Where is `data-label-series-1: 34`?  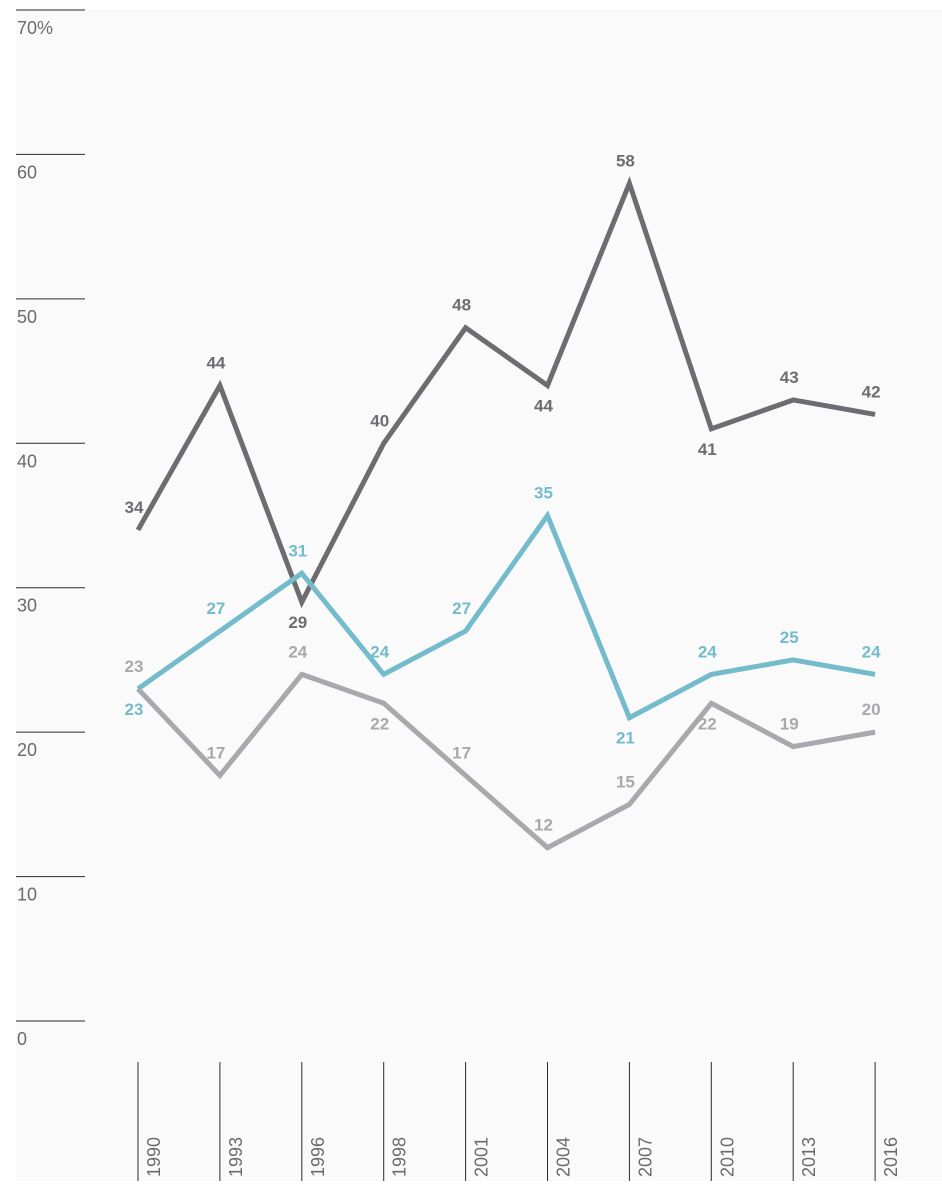 data-label-series-1: 34 is located at coordinates (134, 507).